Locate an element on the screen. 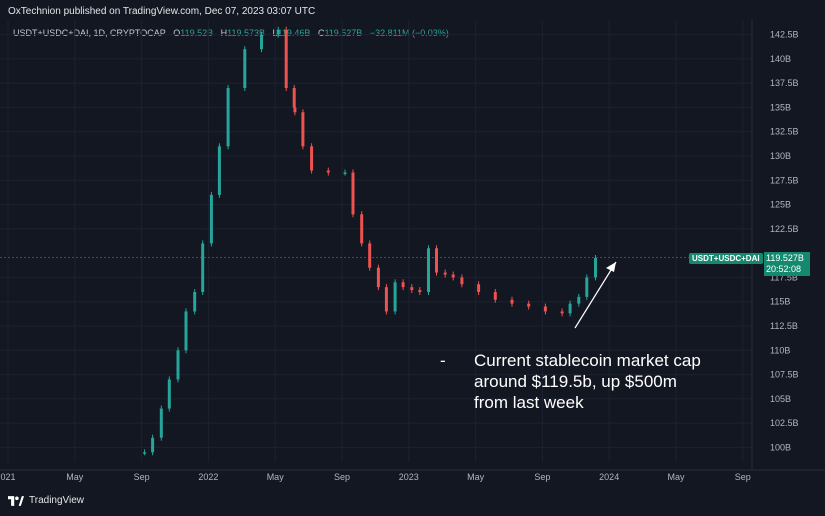 This screenshot has height=516, width=825. close-value: 119.527B is located at coordinates (343, 33).